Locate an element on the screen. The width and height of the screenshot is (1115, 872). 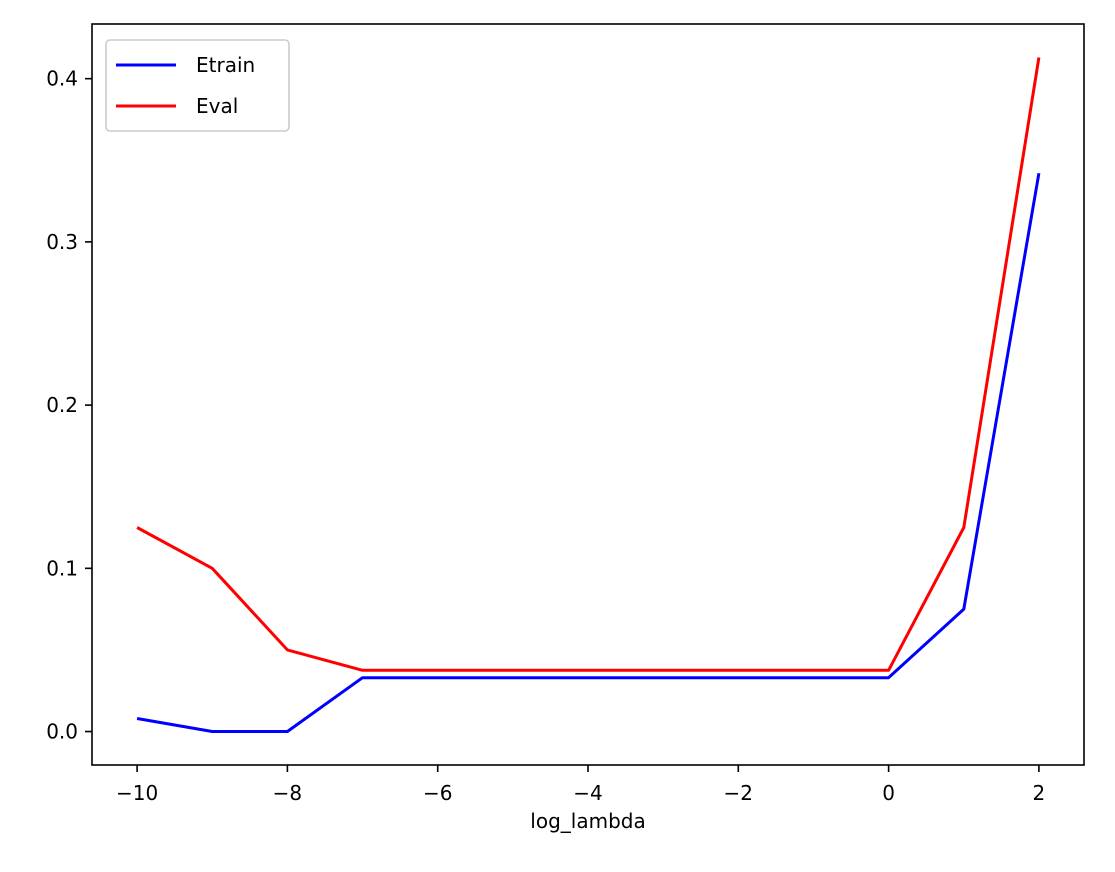
legend-box is located at coordinates (197, 85).